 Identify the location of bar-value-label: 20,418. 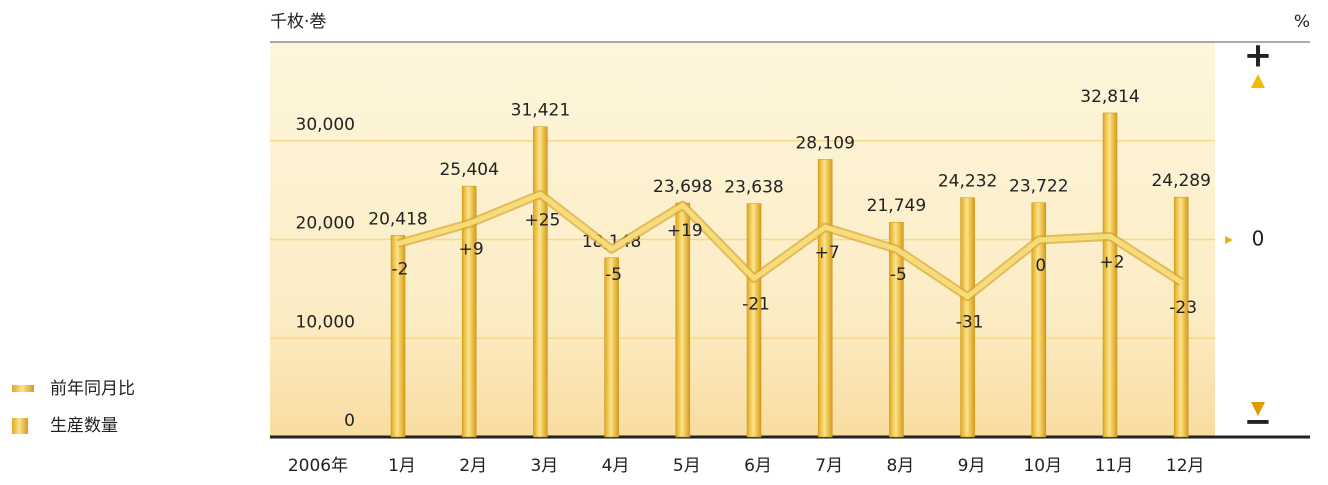
(397, 219).